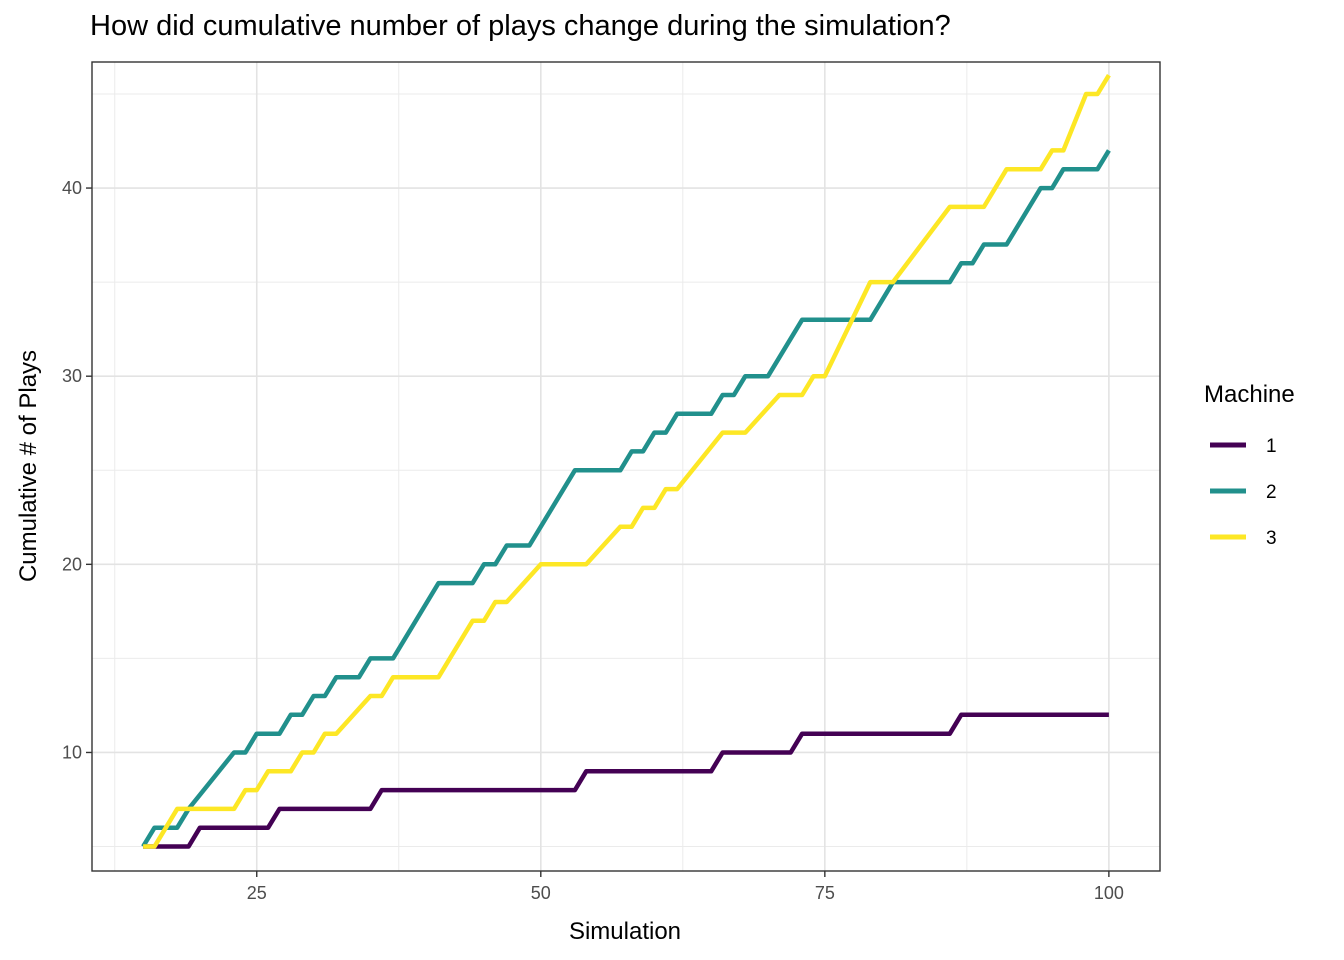 The width and height of the screenshot is (1344, 960). Describe the element at coordinates (72, 188) in the screenshot. I see `y-tick-label: 40` at that location.